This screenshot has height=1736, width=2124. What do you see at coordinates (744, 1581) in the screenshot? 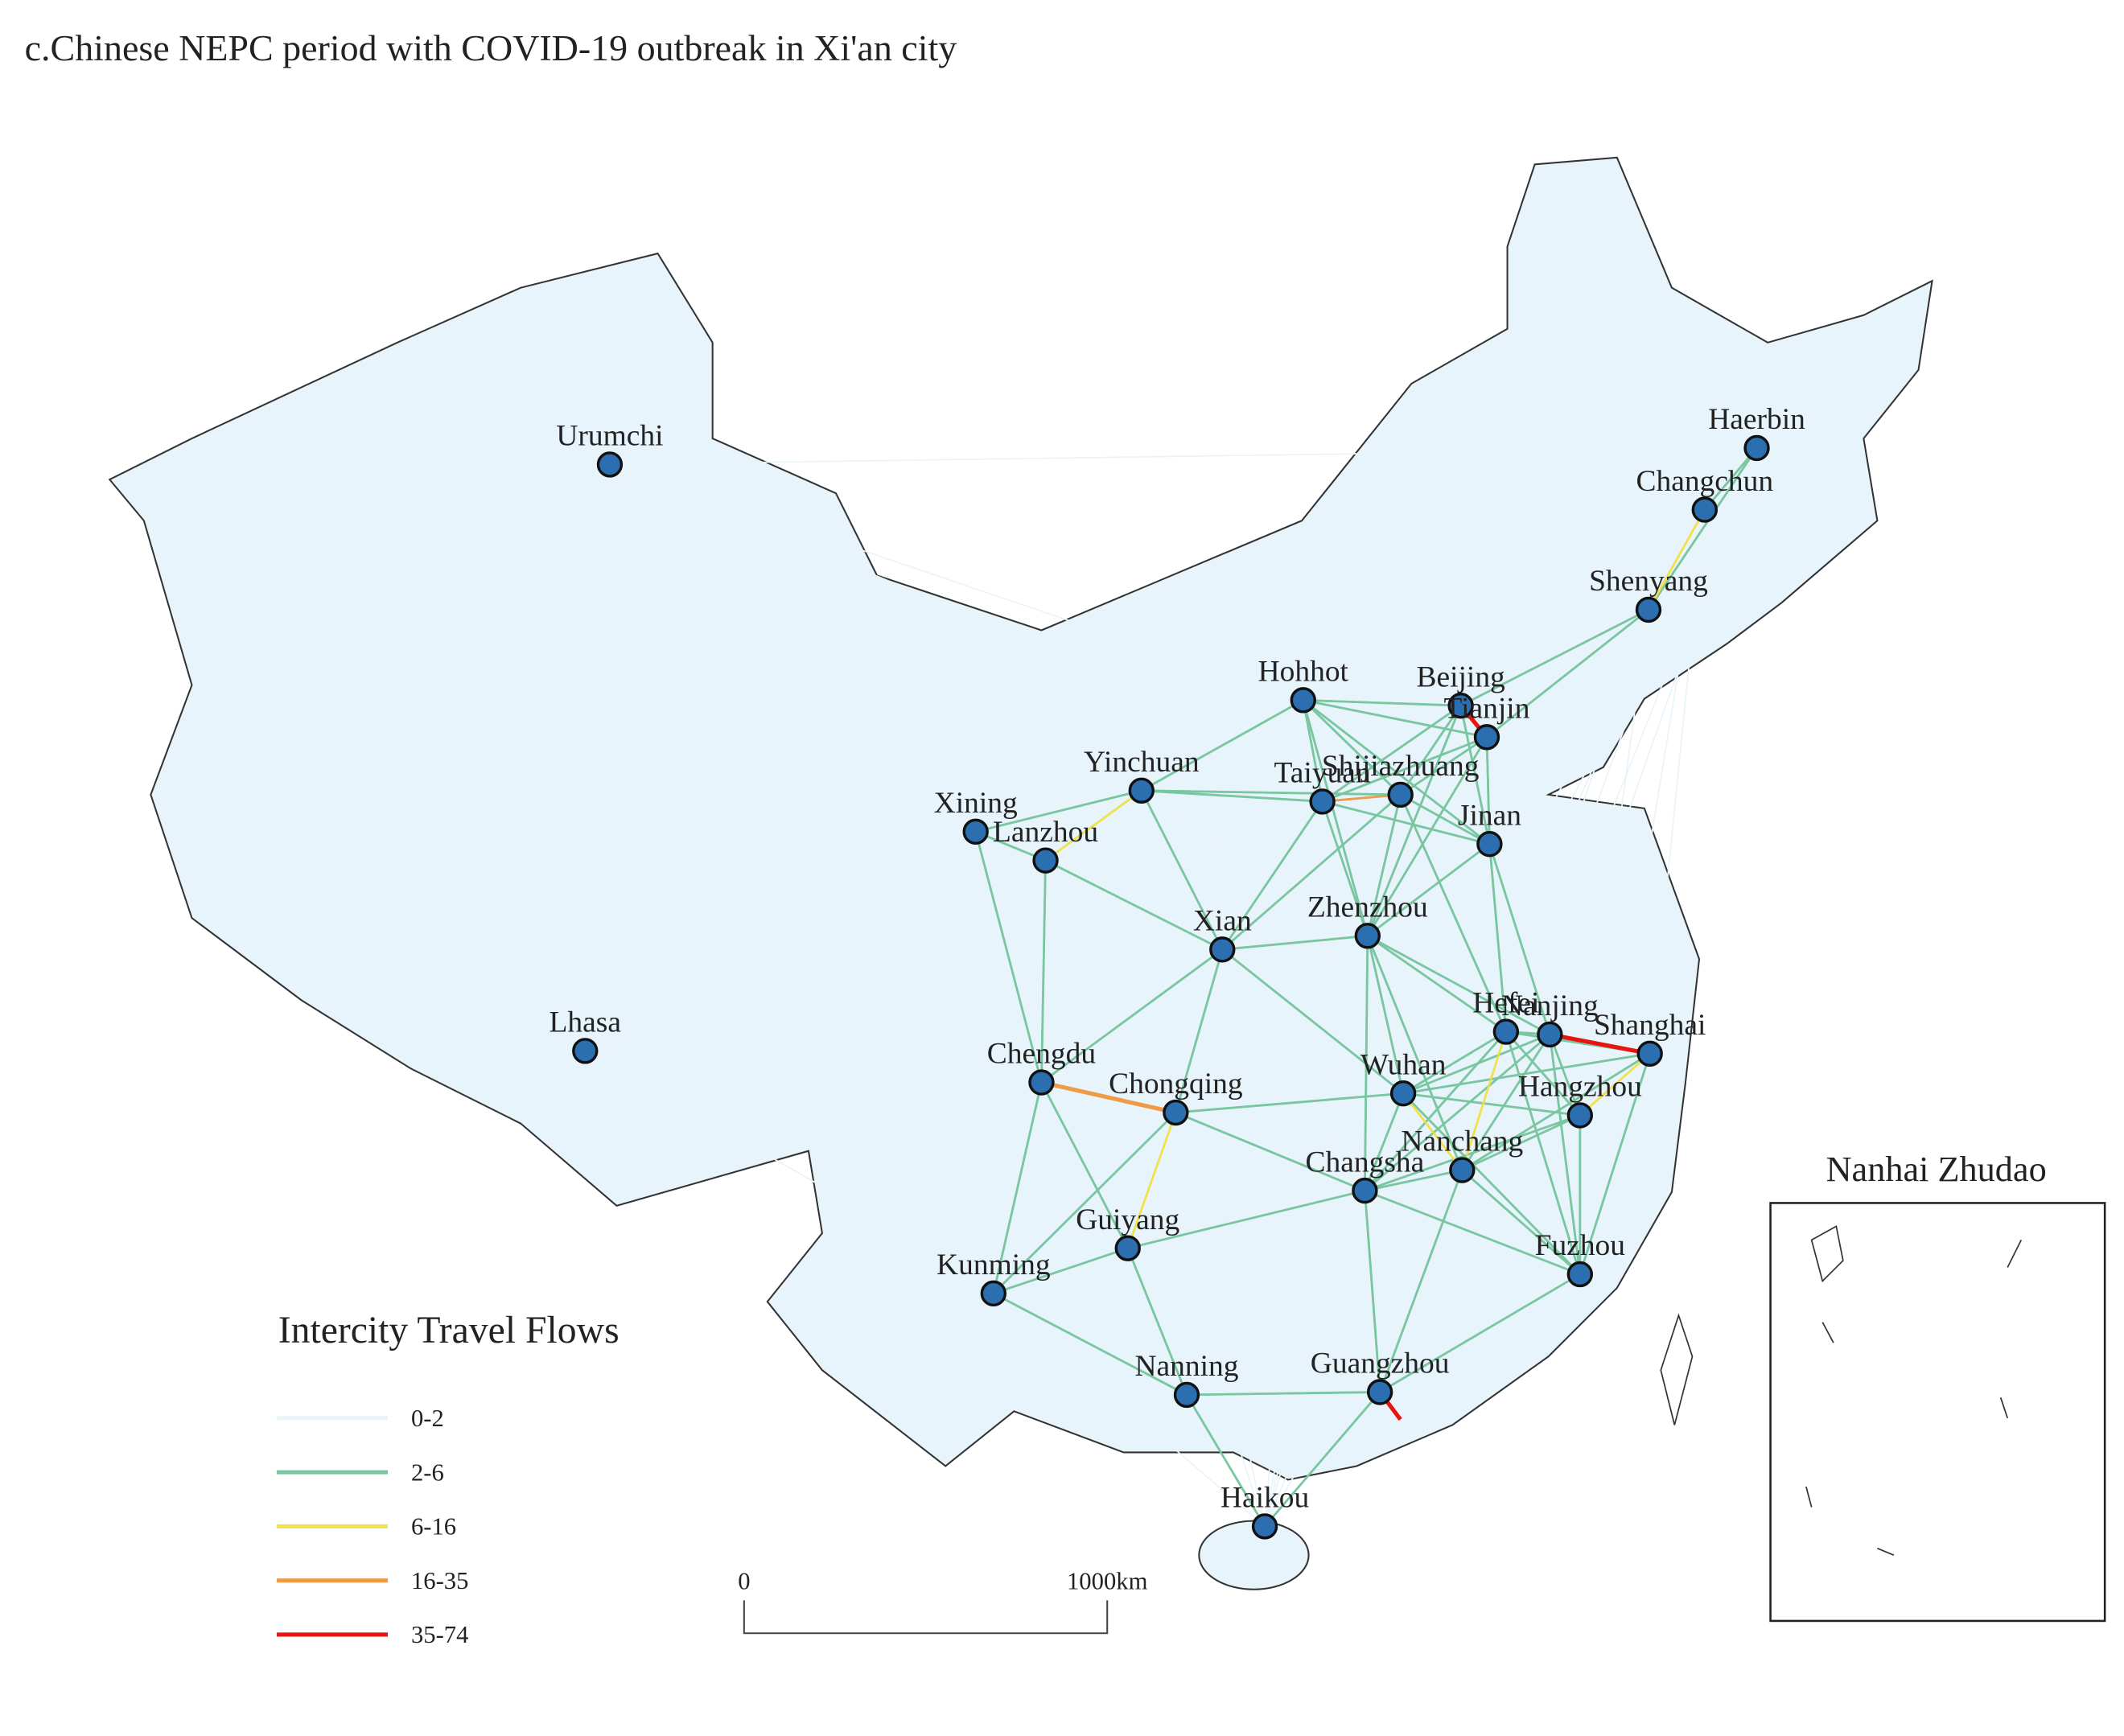
I see `scale-start: 0` at bounding box center [744, 1581].